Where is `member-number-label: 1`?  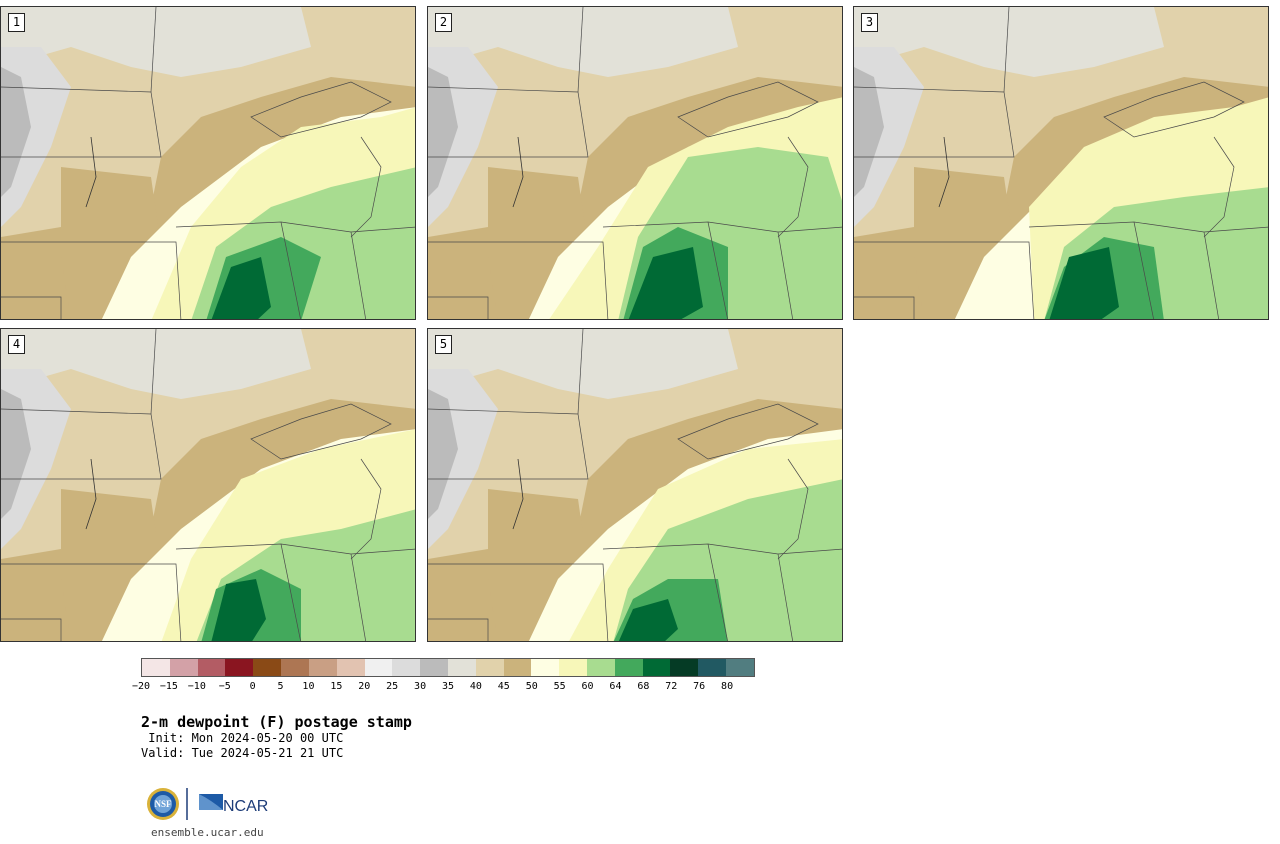
member-number-label: 1 is located at coordinates (16, 22).